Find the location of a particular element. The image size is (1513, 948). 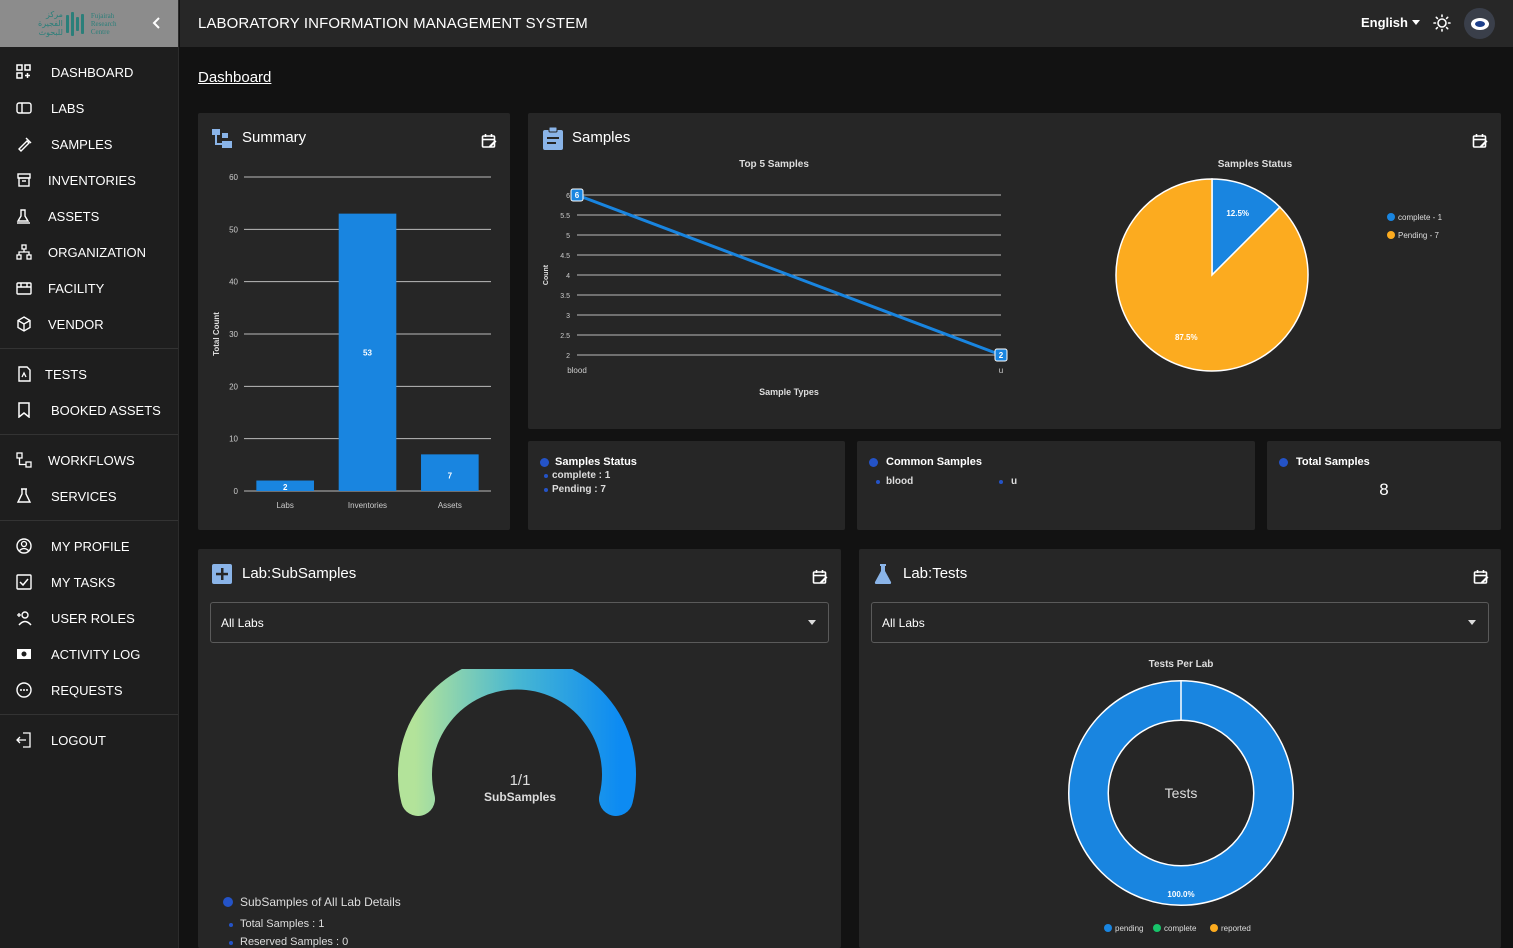

data-label: 6 is located at coordinates (577, 195).